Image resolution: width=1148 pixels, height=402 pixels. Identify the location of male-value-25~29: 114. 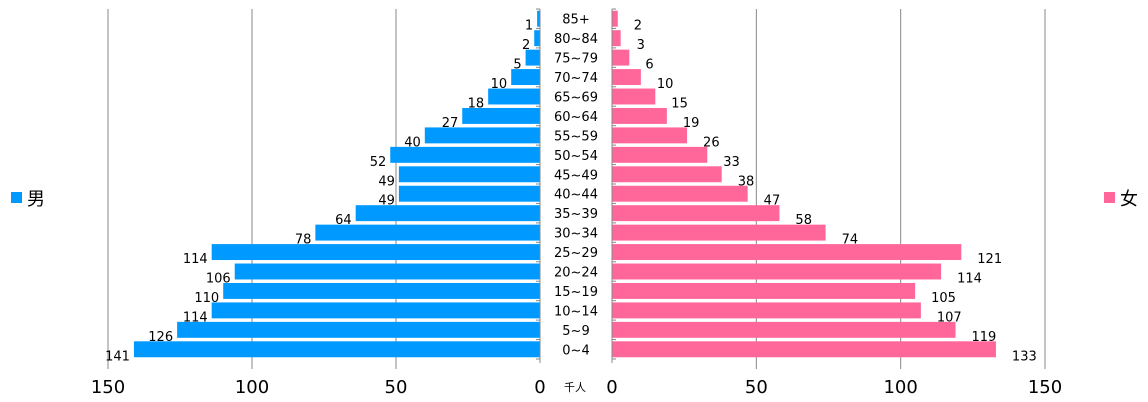
(195, 259).